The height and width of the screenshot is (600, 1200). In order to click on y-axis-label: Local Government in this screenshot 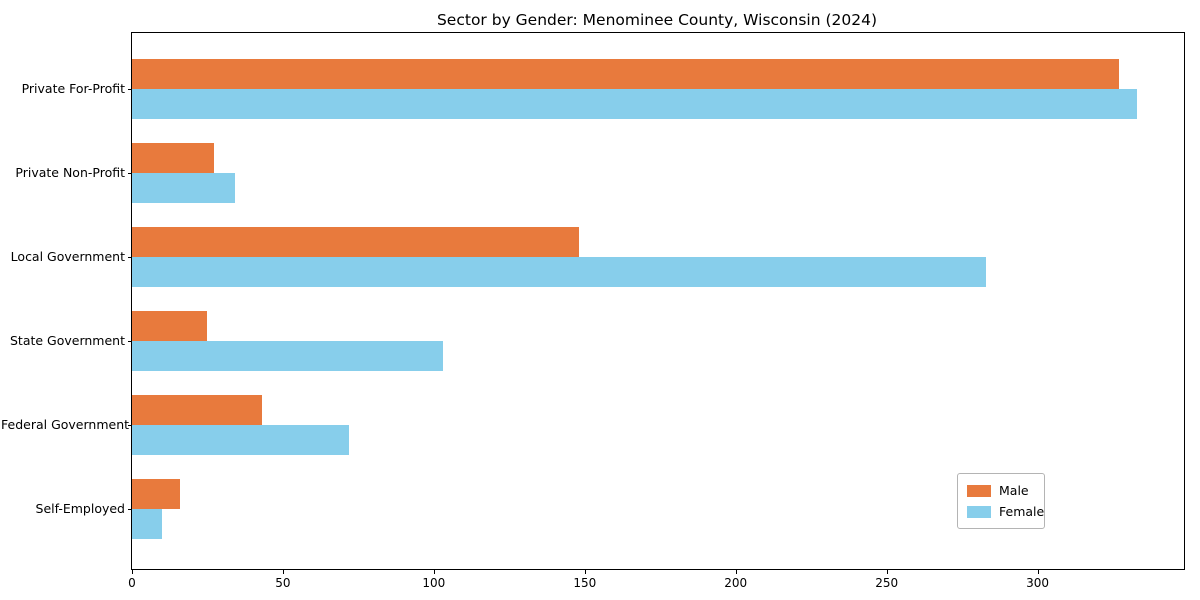, I will do `click(67, 256)`.